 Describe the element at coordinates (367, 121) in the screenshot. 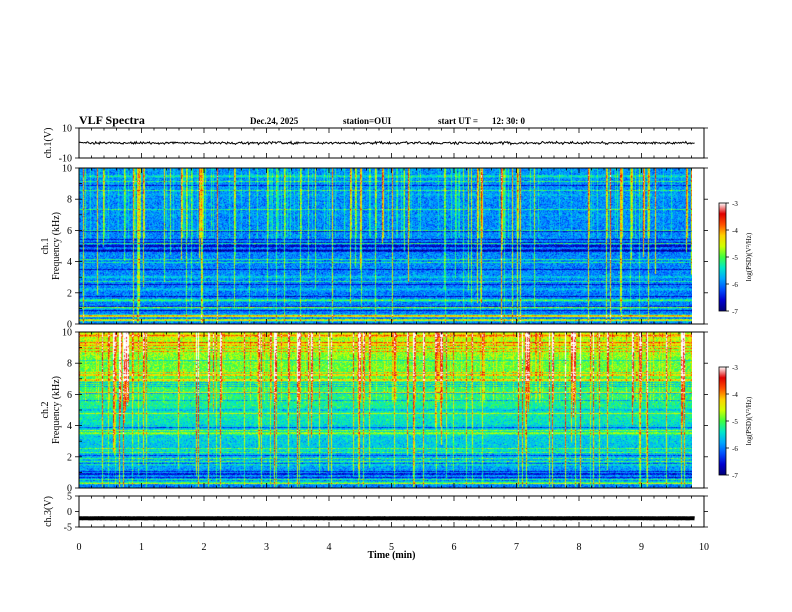

I see `station-label: station=OUI` at that location.